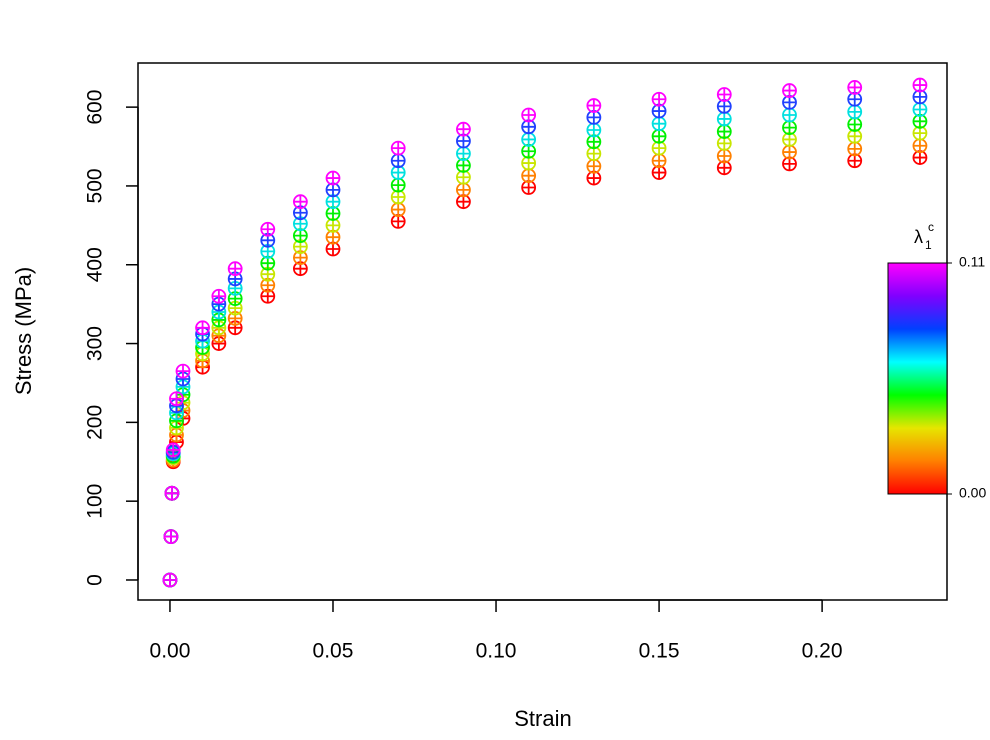 This screenshot has height=740, width=990. I want to click on x-tick-label: 0.15, so click(659, 651).